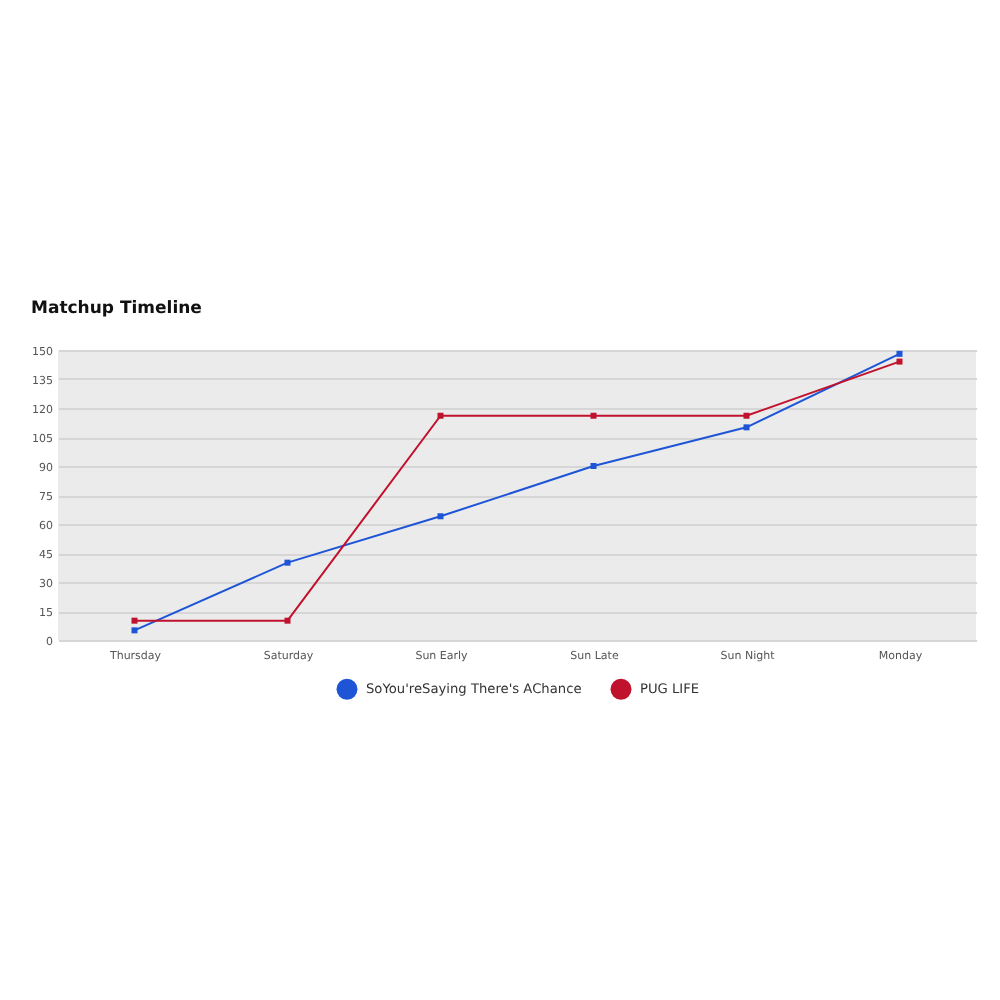  I want to click on chart-title: Matchup Timeline, so click(117, 309).